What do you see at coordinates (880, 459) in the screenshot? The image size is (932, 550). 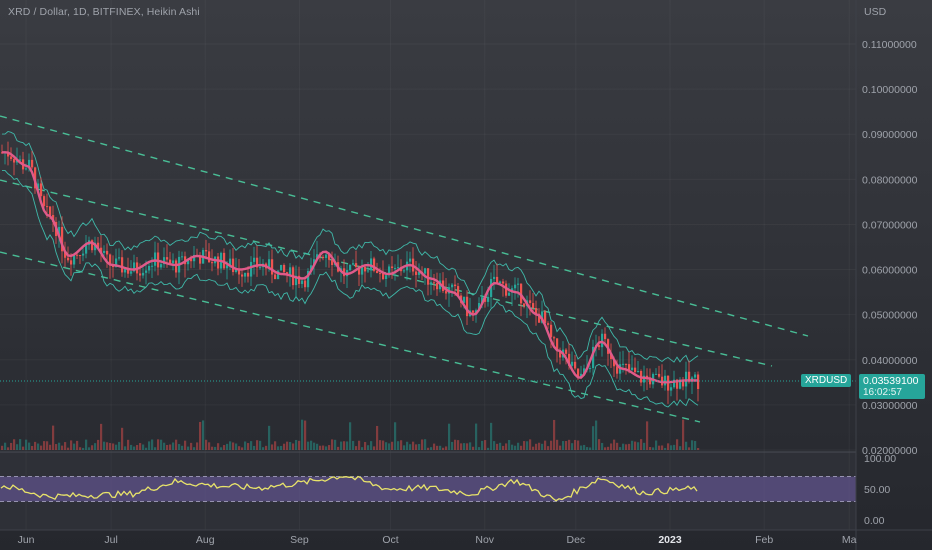 I see `oscillator-tick-label: 100.00` at bounding box center [880, 459].